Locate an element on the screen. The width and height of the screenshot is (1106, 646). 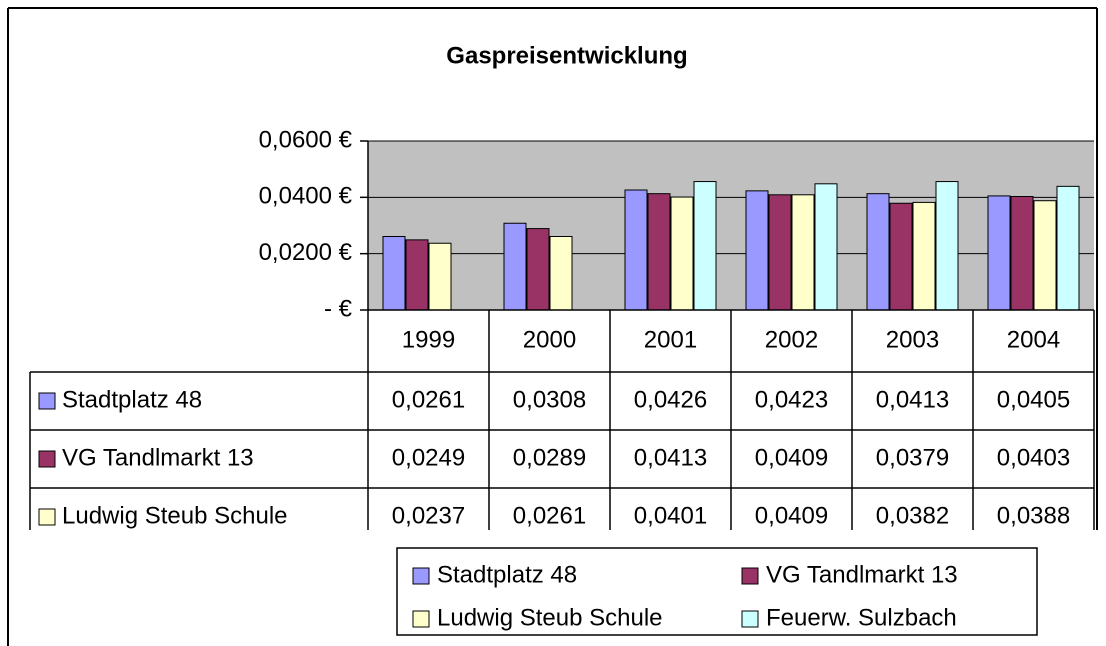
x-tick-label: 2002 is located at coordinates (791, 339).